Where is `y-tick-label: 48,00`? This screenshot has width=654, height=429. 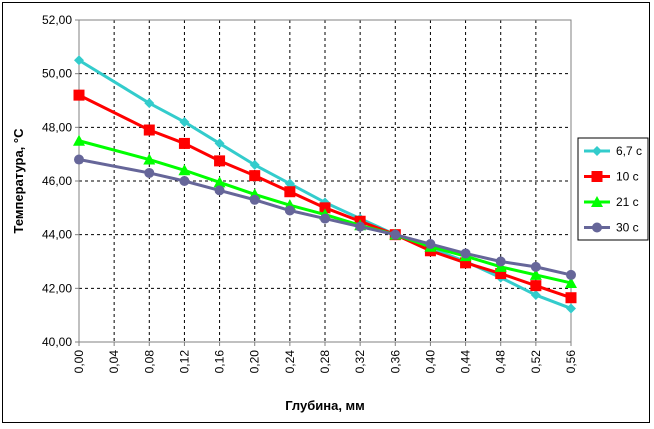 y-tick-label: 48,00 is located at coordinates (57, 127).